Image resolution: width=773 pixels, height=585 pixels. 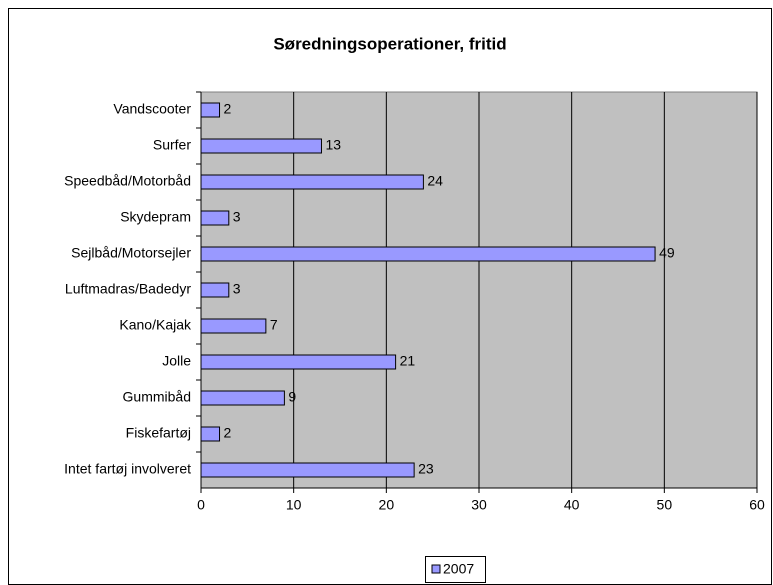 What do you see at coordinates (155, 217) in the screenshot?
I see `y-tick-label: Skydepram` at bounding box center [155, 217].